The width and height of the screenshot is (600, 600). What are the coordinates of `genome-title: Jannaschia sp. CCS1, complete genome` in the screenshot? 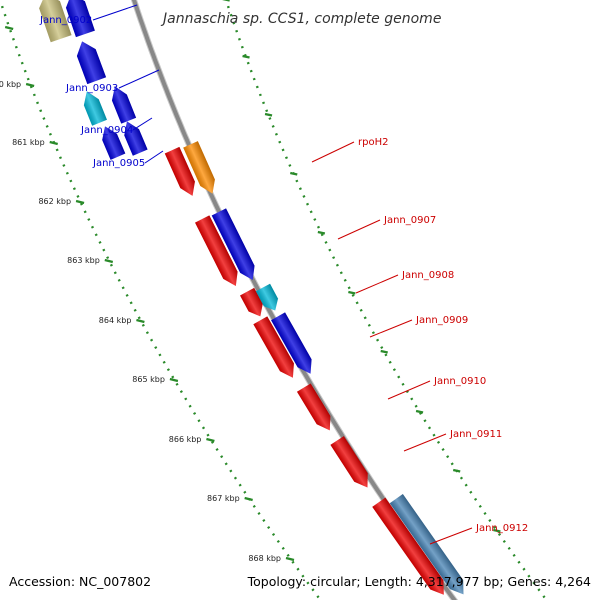 It's located at (300, 19).